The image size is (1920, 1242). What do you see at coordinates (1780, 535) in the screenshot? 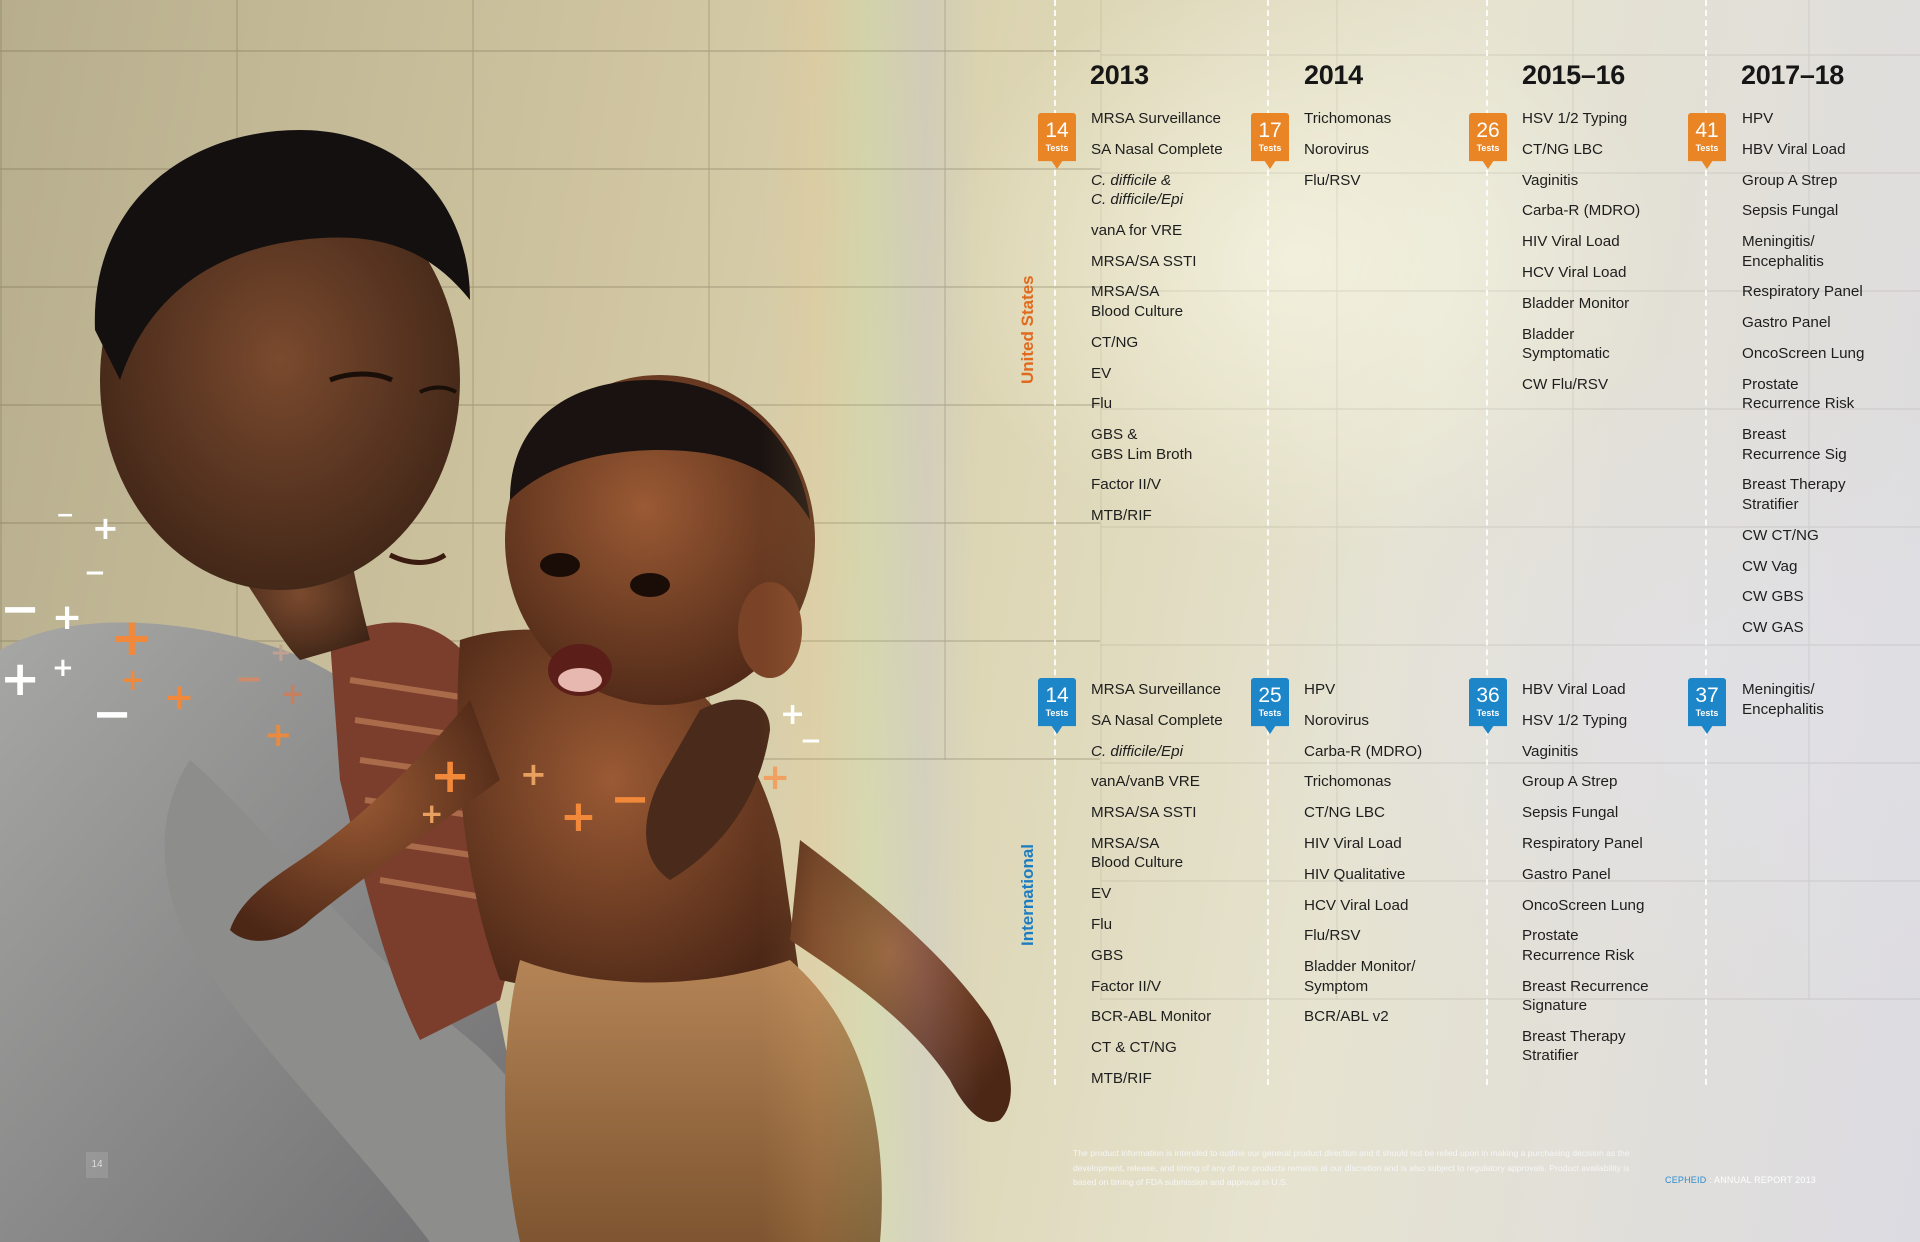
I see `test-item: CW CT/NG` at bounding box center [1780, 535].